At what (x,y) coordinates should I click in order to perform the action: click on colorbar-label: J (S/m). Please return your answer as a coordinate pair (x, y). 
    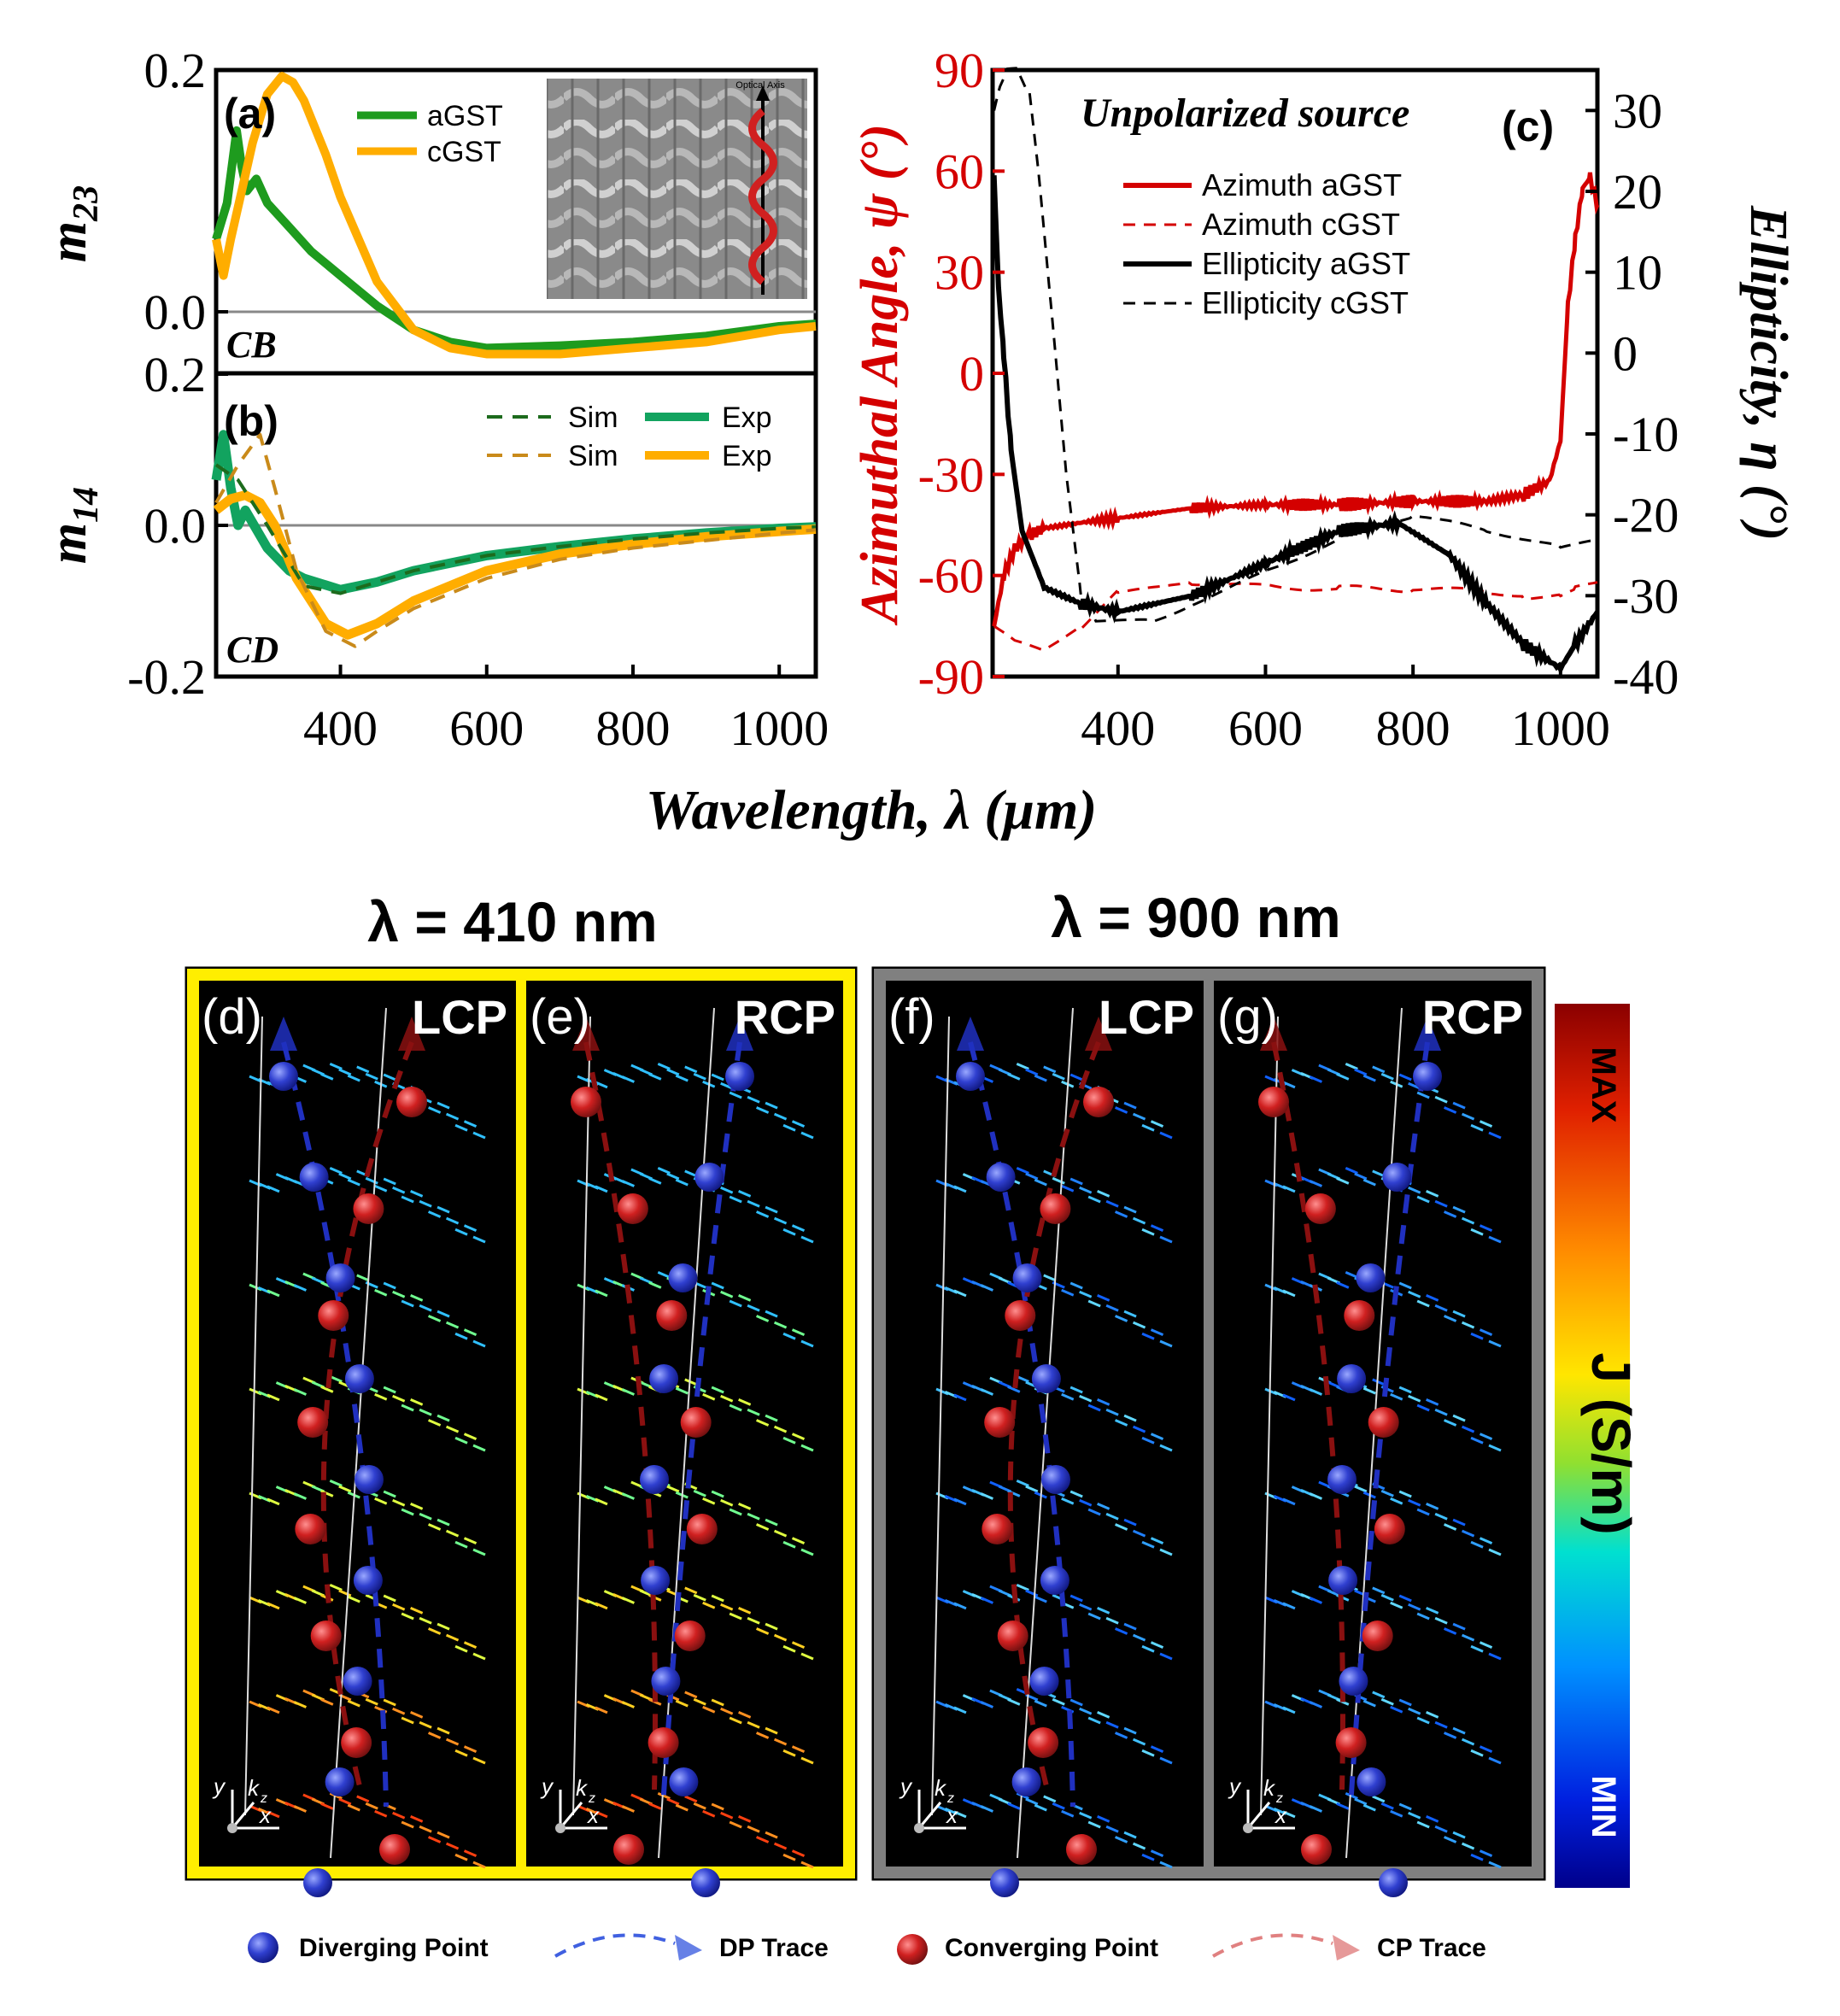
    Looking at the image, I should click on (1611, 1443).